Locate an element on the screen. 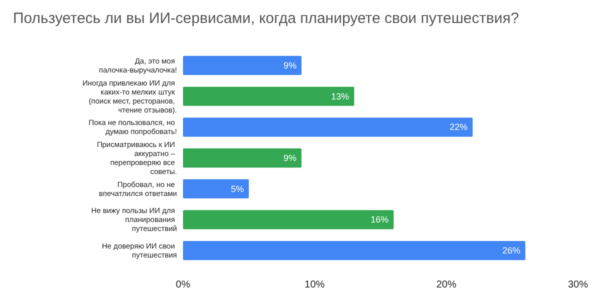  x-tick-label: 10% is located at coordinates (314, 285).